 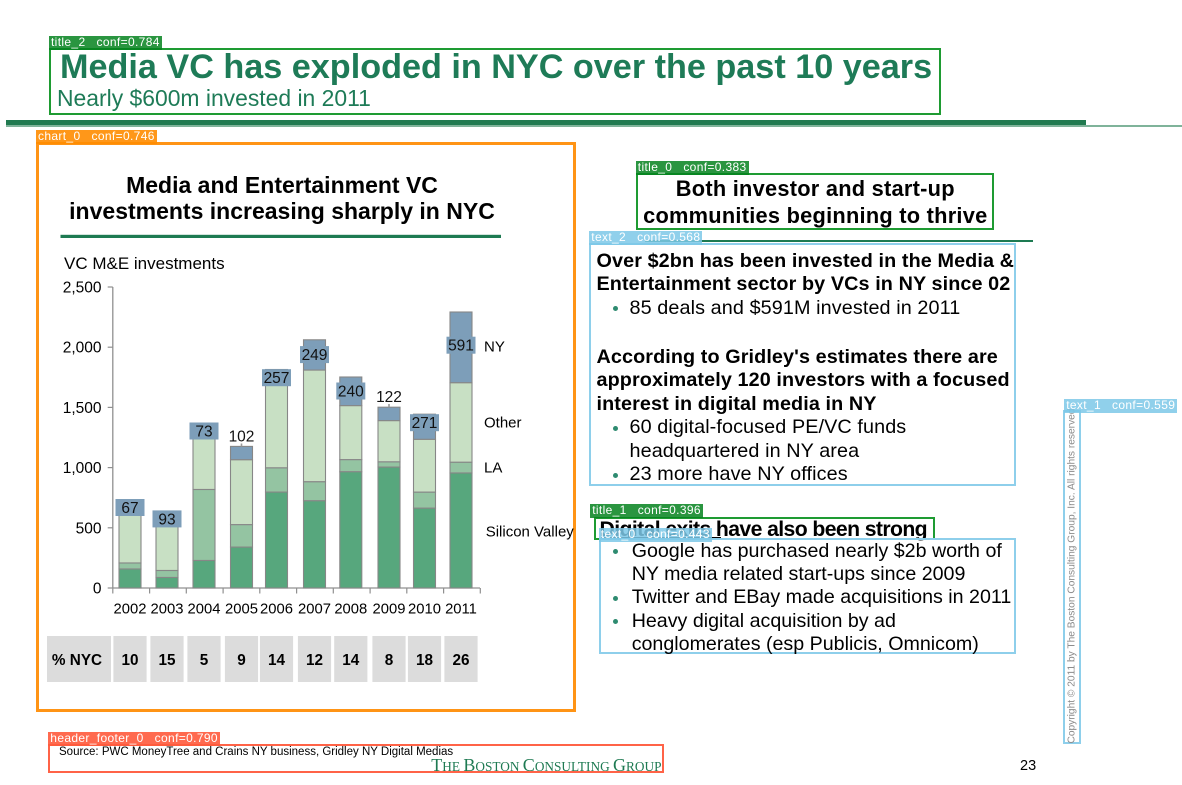 What do you see at coordinates (167, 660) in the screenshot?
I see `svg-text: 15` at bounding box center [167, 660].